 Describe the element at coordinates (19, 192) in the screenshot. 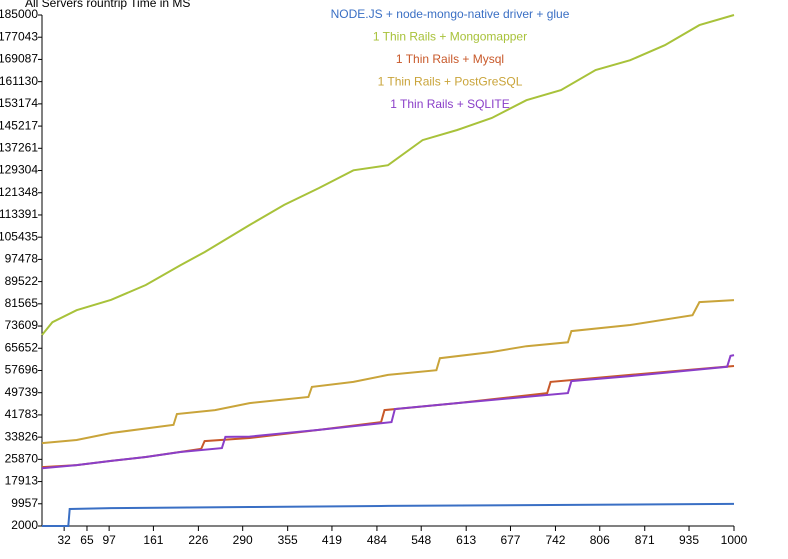

I see `y-tick-label: 121348` at that location.